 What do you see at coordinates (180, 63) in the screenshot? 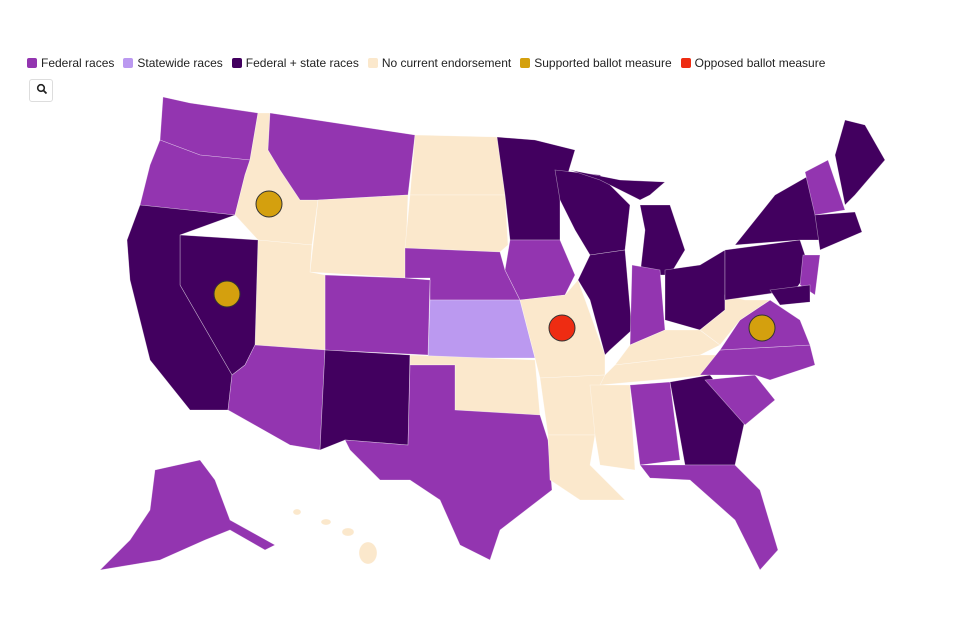
I see `legend-label: Statewide races` at bounding box center [180, 63].